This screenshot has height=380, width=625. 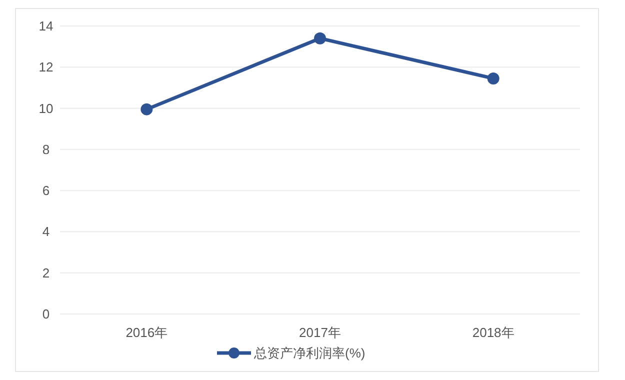 I want to click on y-tick-label: 4, so click(x=46, y=232).